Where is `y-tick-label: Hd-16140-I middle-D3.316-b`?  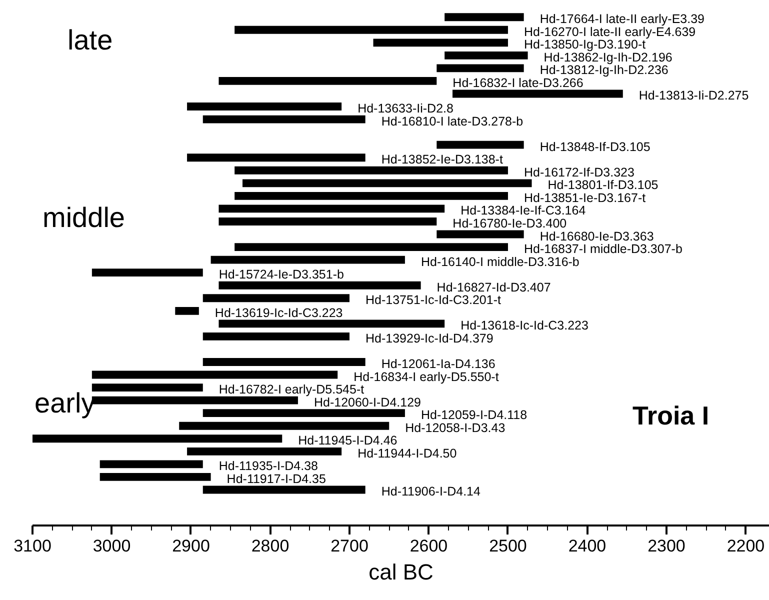 y-tick-label: Hd-16140-I middle-D3.316-b is located at coordinates (500, 261).